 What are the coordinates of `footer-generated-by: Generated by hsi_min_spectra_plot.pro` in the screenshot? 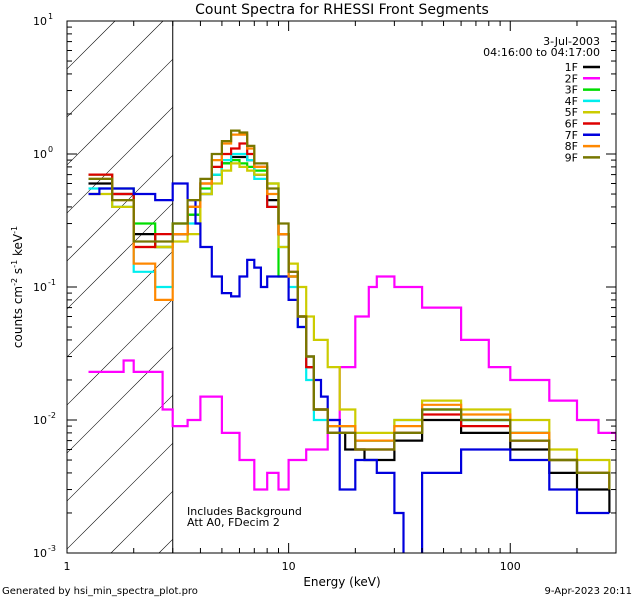 It's located at (100, 591).